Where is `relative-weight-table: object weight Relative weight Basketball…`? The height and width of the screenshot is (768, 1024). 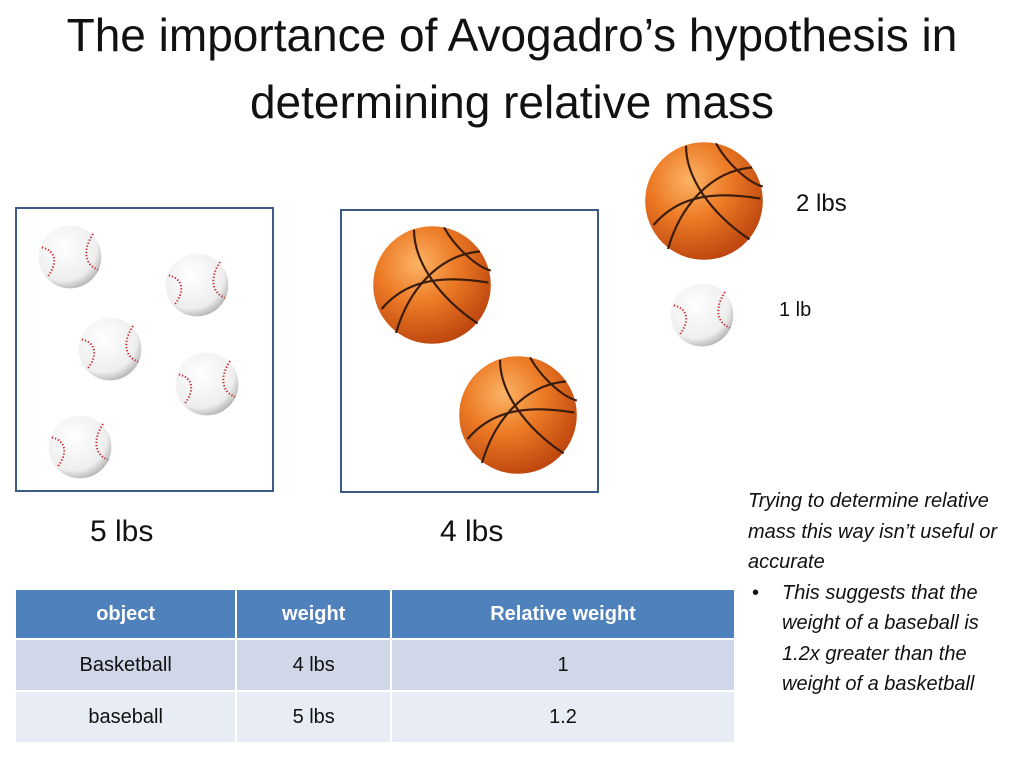 relative-weight-table: object weight Relative weight Basketball… is located at coordinates (374, 666).